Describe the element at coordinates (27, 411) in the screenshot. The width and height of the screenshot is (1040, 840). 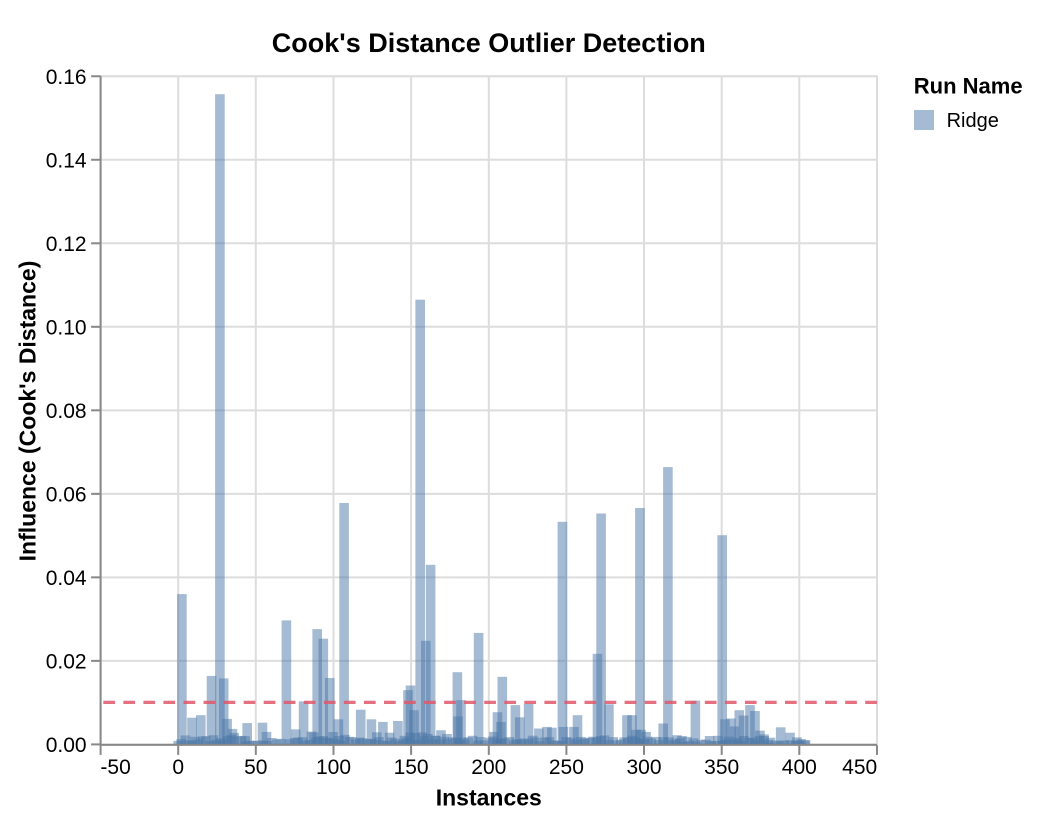
I see `svg-text: Influence (Cook's Distance)` at that location.